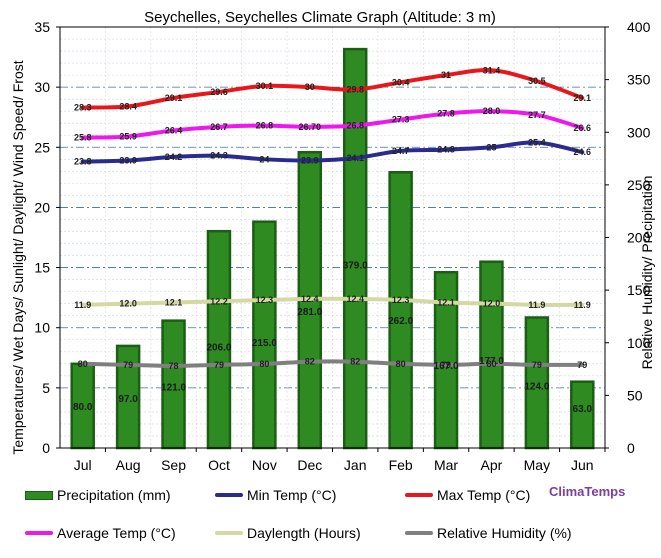 The height and width of the screenshot is (558, 661). What do you see at coordinates (400, 321) in the screenshot?
I see `precipitation-data-label: 262.0` at bounding box center [400, 321].